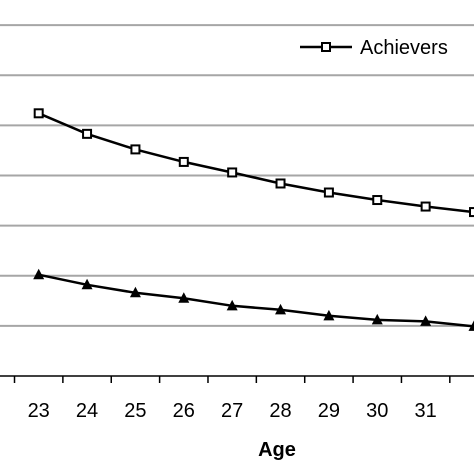  What do you see at coordinates (280, 411) in the screenshot?
I see `x-tick-label: 28` at bounding box center [280, 411].